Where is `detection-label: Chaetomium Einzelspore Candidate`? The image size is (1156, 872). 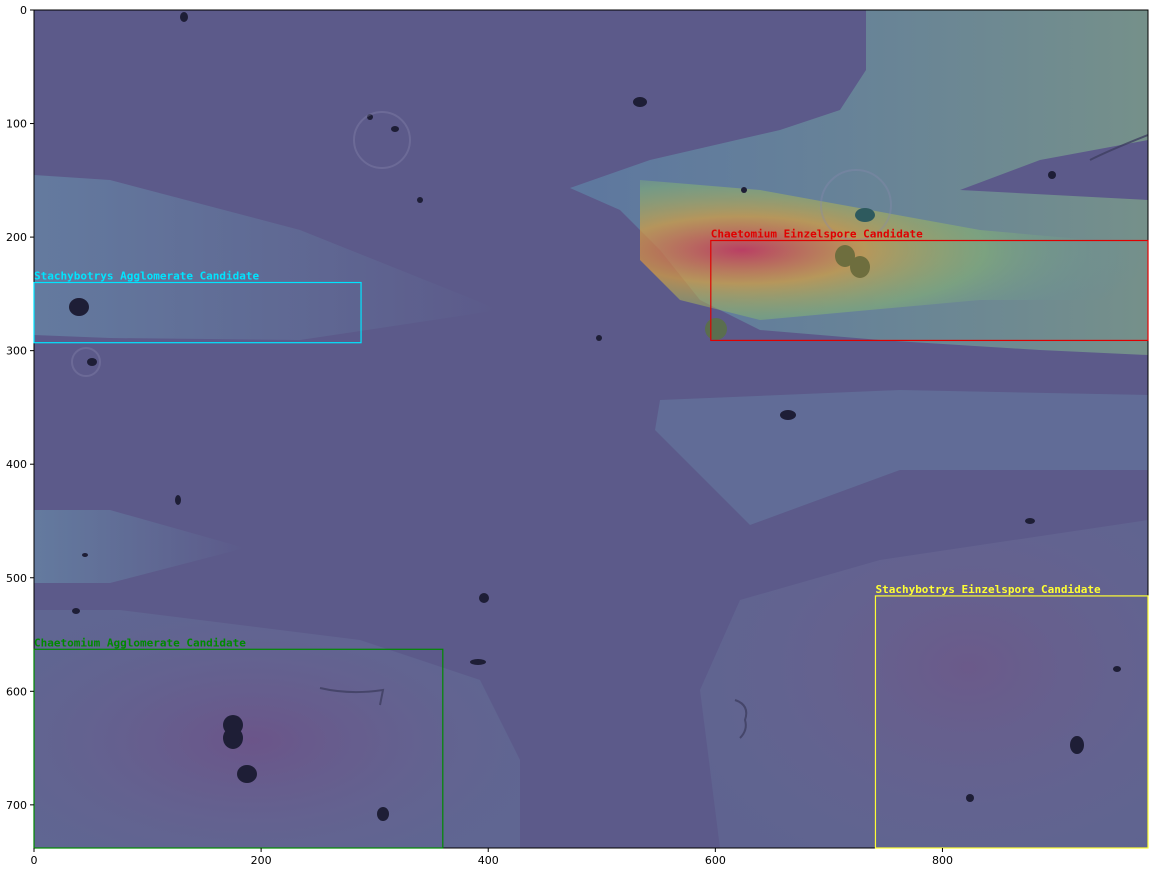 detection-label: Chaetomium Einzelspore Candidate is located at coordinates (817, 234).